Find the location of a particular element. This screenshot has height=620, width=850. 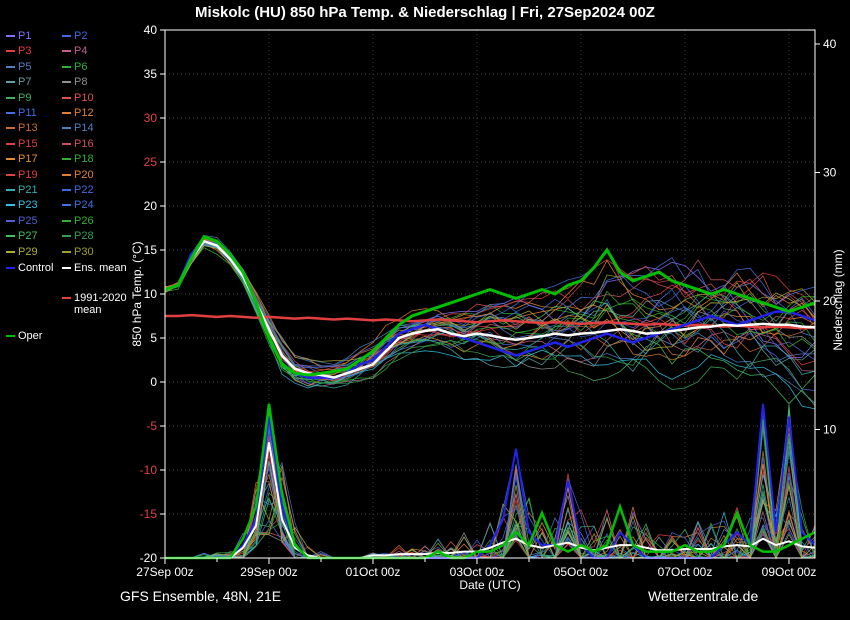

legend-item-p23: P23 is located at coordinates (22, 205).